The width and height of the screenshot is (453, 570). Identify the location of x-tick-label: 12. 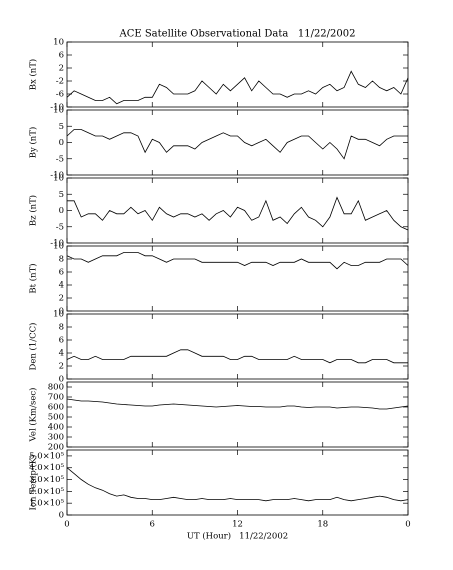
(237, 525).